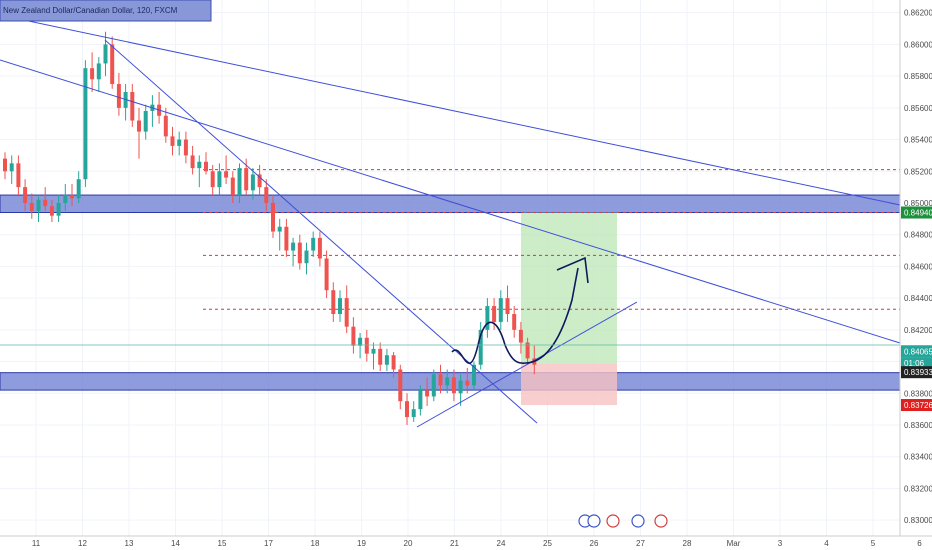  Describe the element at coordinates (623, 521) in the screenshot. I see `event-icons` at that location.